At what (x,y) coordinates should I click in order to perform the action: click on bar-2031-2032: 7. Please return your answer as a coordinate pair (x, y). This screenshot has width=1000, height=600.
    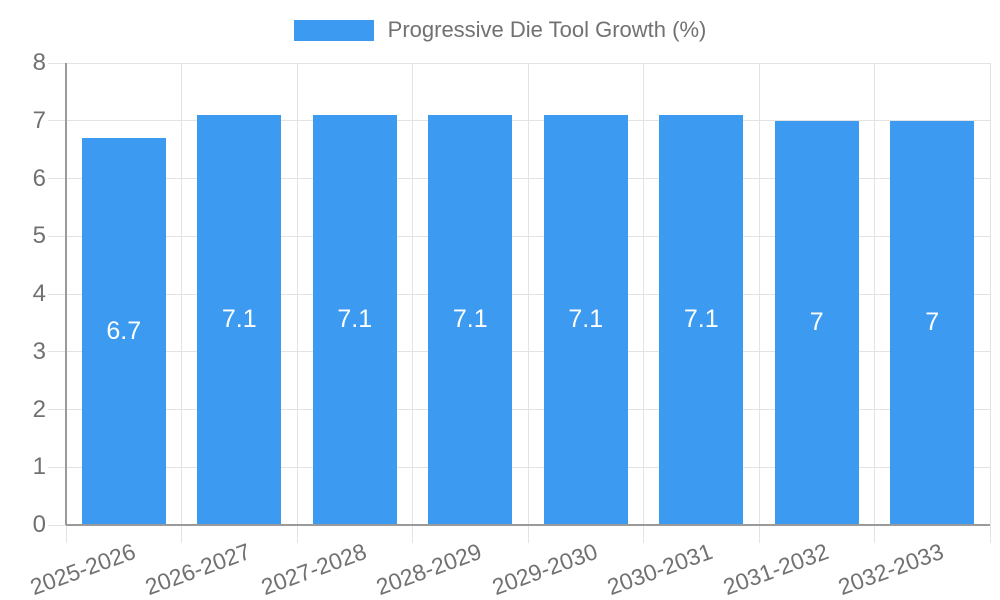
    Looking at the image, I should click on (816, 322).